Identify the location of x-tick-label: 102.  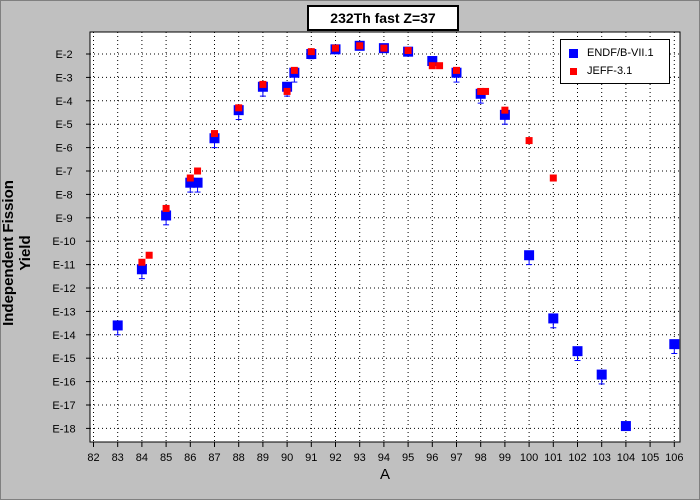
(577, 458).